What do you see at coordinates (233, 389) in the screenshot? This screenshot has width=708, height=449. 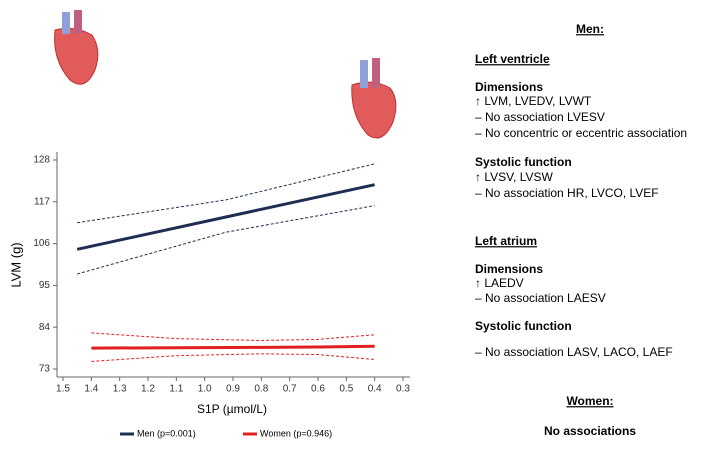 I see `x-tick-label: 0.9` at bounding box center [233, 389].